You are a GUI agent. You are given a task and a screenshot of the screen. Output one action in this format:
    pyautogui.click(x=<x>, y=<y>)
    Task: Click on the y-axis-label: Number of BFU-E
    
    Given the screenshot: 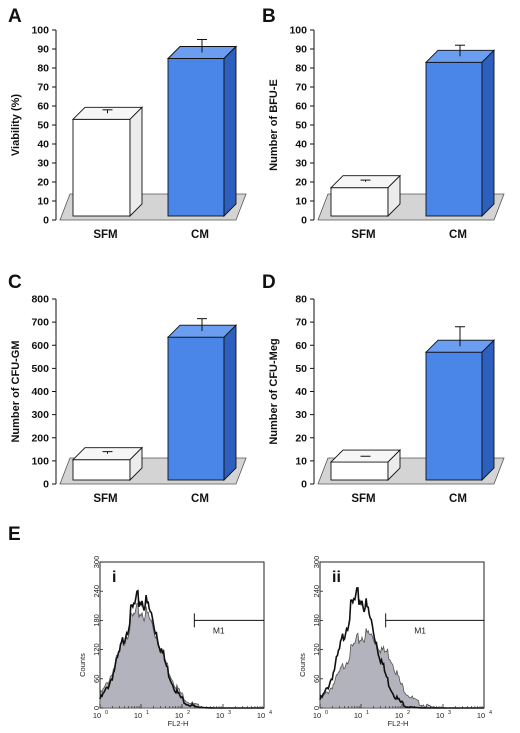 What is the action you would take?
    pyautogui.click(x=274, y=125)
    